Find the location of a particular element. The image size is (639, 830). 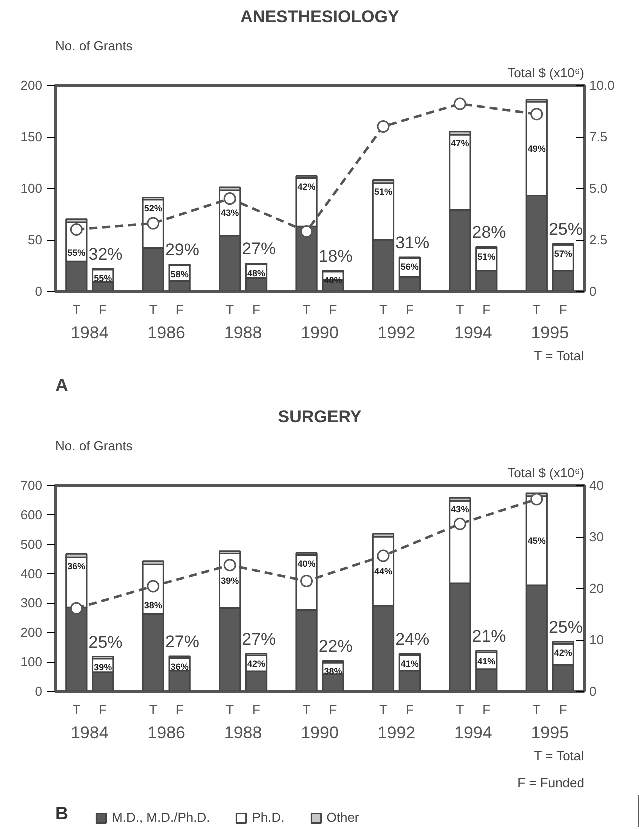

annotation: 45% is located at coordinates (537, 541).